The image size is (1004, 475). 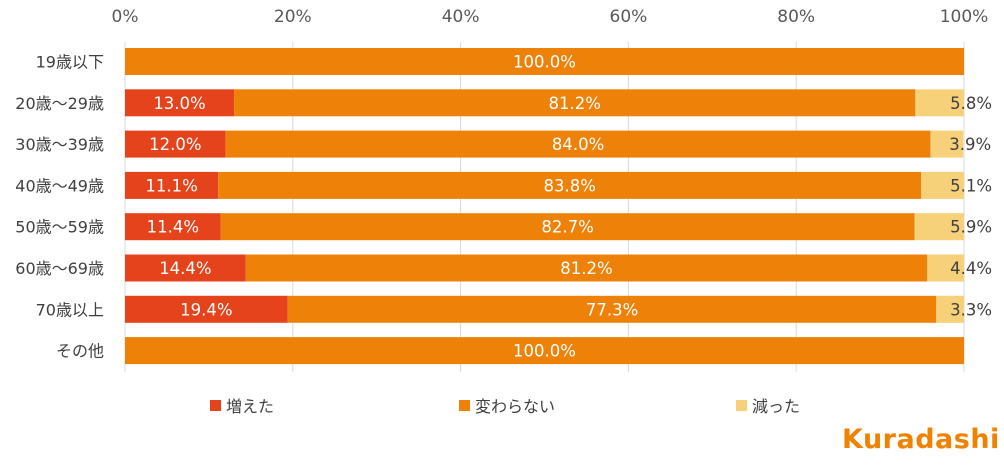 I want to click on x-tick-label: 0%, so click(x=125, y=17).